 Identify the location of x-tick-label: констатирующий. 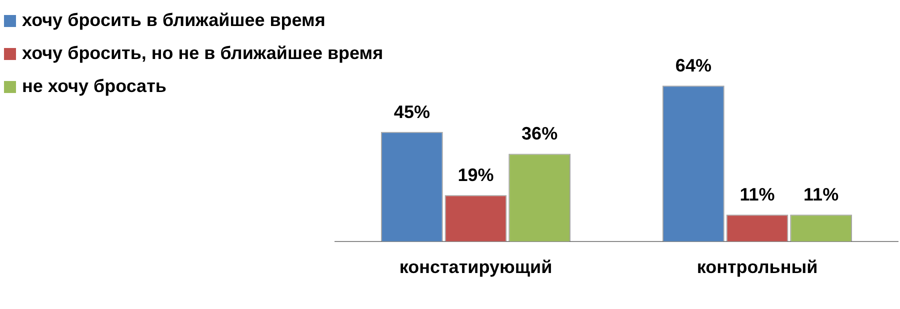
(475, 267).